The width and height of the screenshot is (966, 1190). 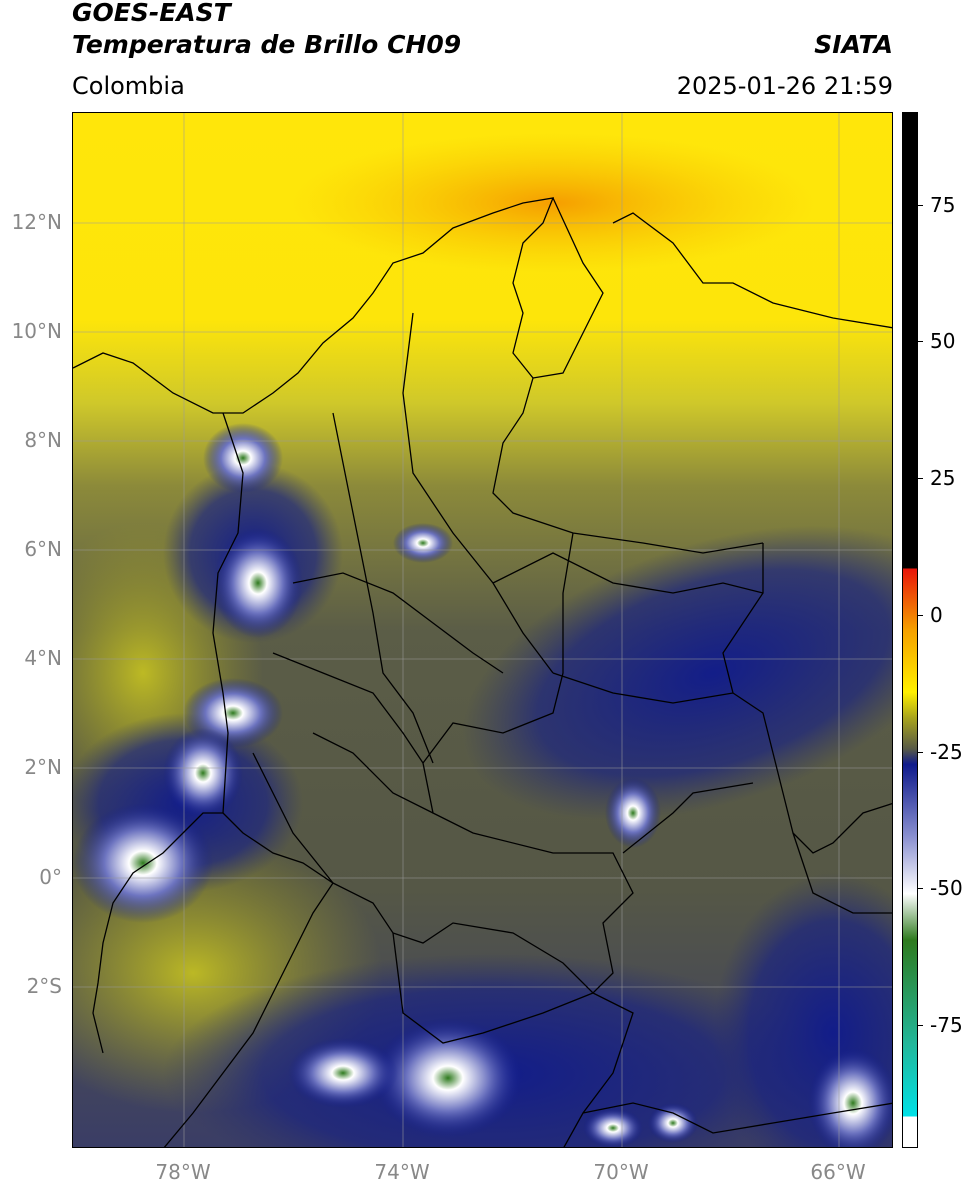 What do you see at coordinates (946, 888) in the screenshot?
I see `colorbar-label-neg50: -50` at bounding box center [946, 888].